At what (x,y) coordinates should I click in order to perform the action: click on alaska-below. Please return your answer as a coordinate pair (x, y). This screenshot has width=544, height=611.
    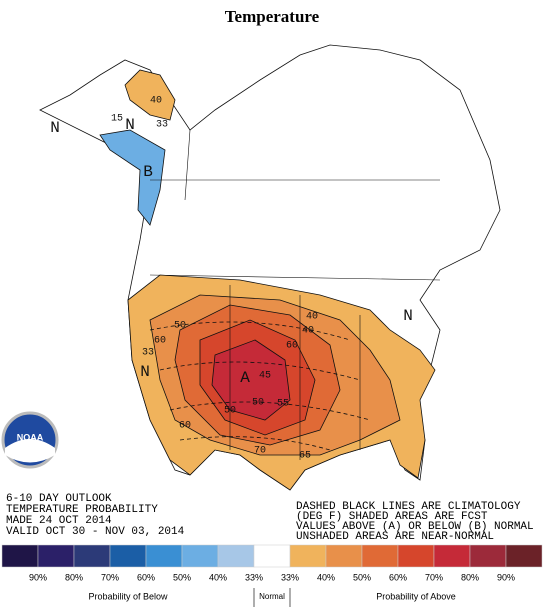
    Looking at the image, I should click on (132, 177).